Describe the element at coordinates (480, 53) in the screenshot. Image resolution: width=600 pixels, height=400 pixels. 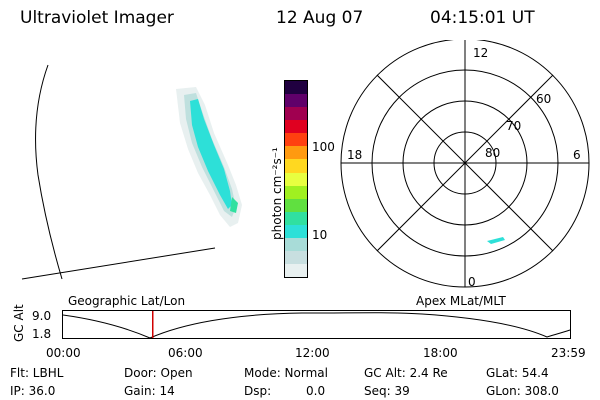
I see `mlt-label-12: 12` at that location.